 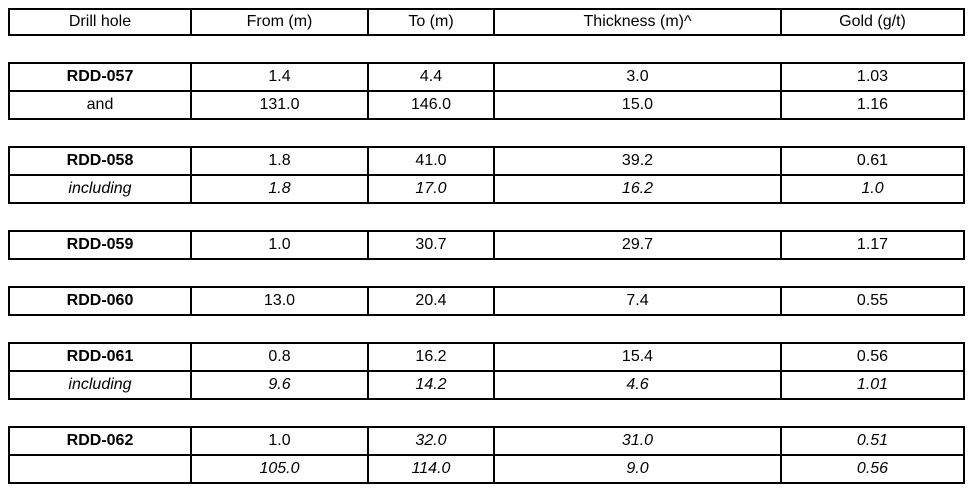 What do you see at coordinates (100, 441) in the screenshot?
I see `drill-hole-cell: RDD-062` at bounding box center [100, 441].